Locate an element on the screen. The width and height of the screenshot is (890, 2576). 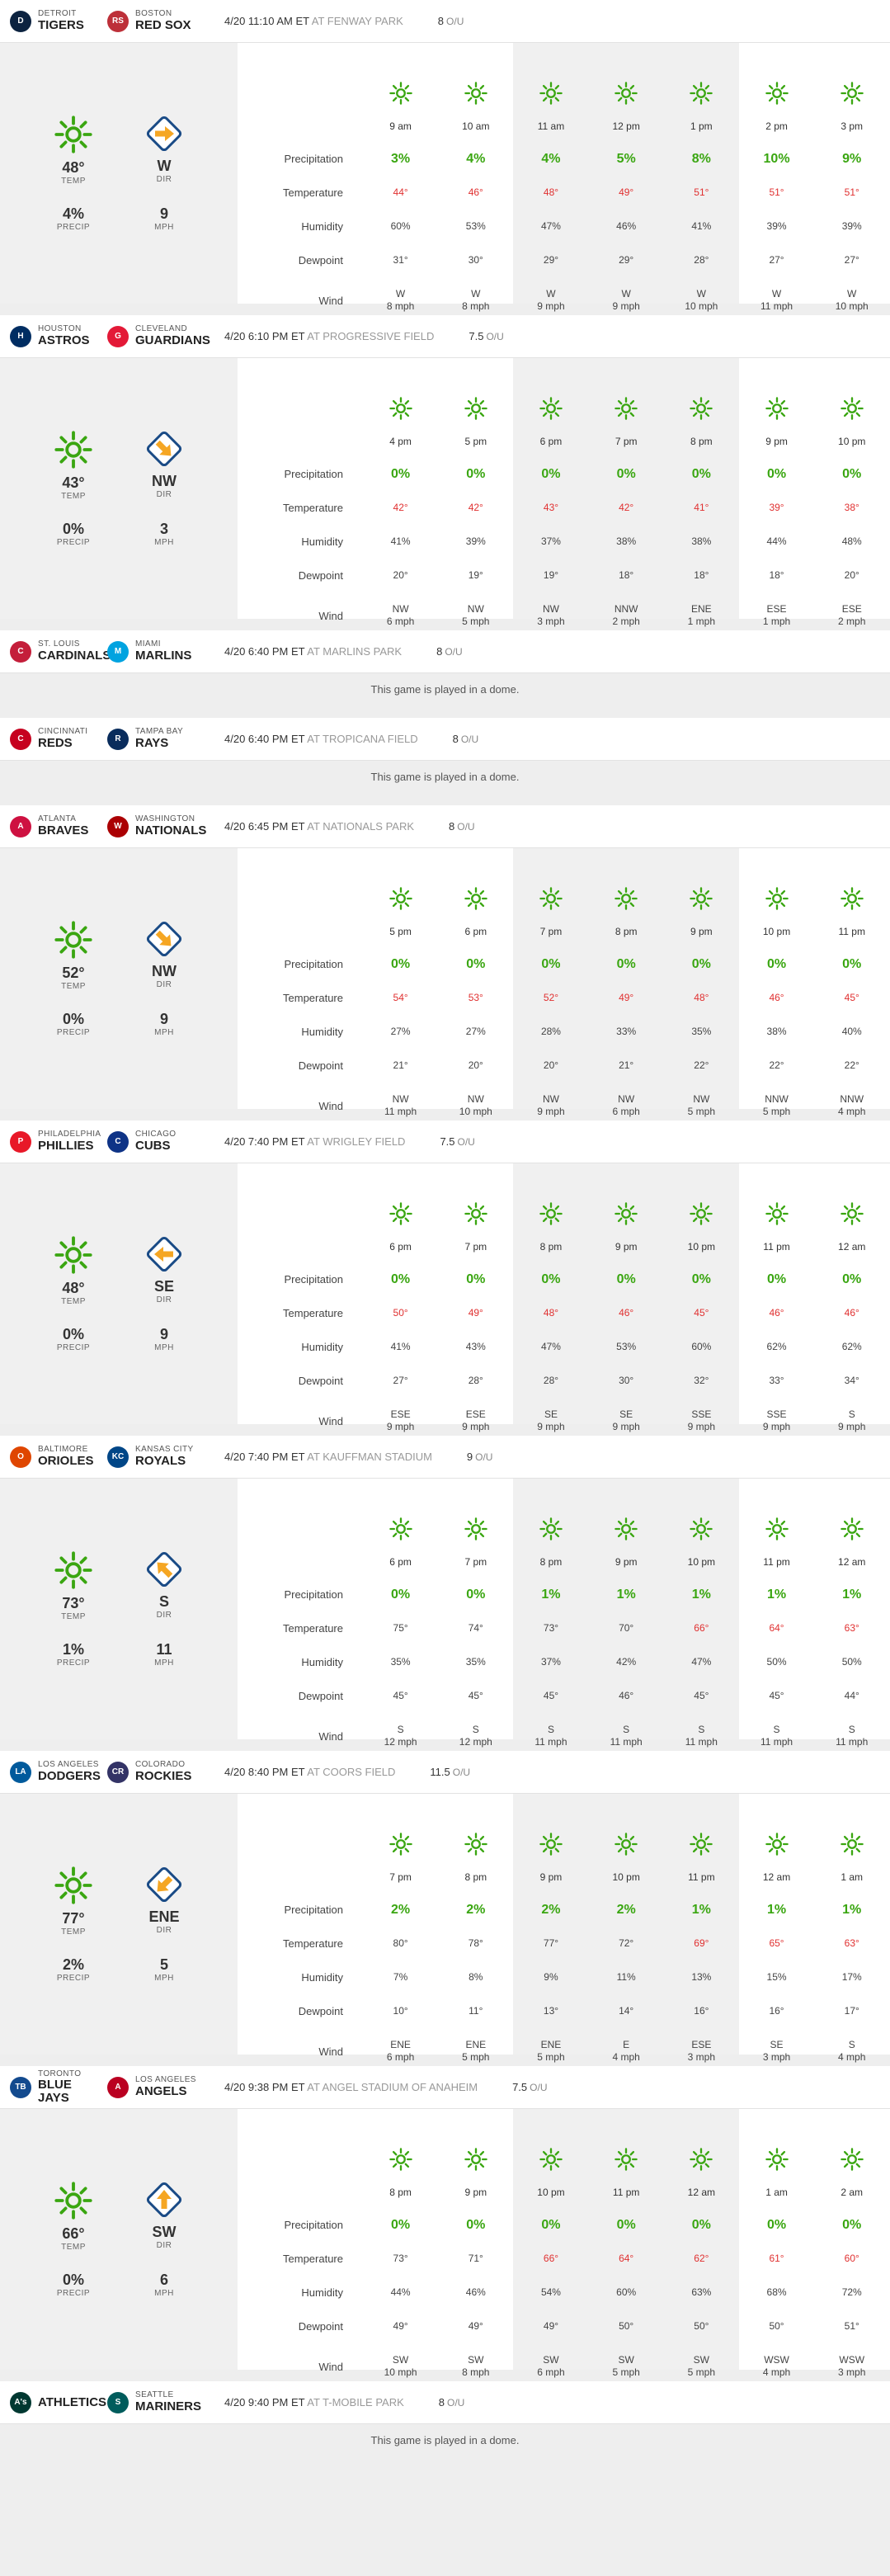
dewpoint-cell: 14° is located at coordinates (626, 2011).